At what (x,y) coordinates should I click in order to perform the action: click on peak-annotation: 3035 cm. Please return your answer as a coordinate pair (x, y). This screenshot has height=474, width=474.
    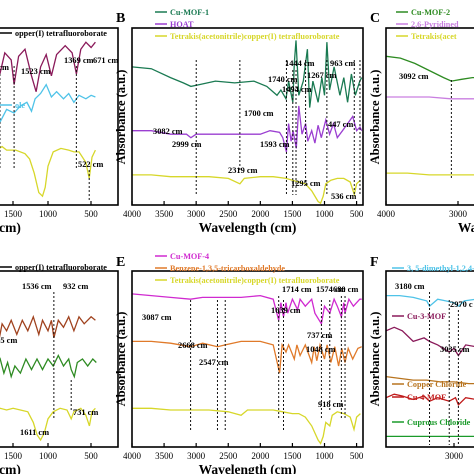
    Looking at the image, I should click on (455, 349).